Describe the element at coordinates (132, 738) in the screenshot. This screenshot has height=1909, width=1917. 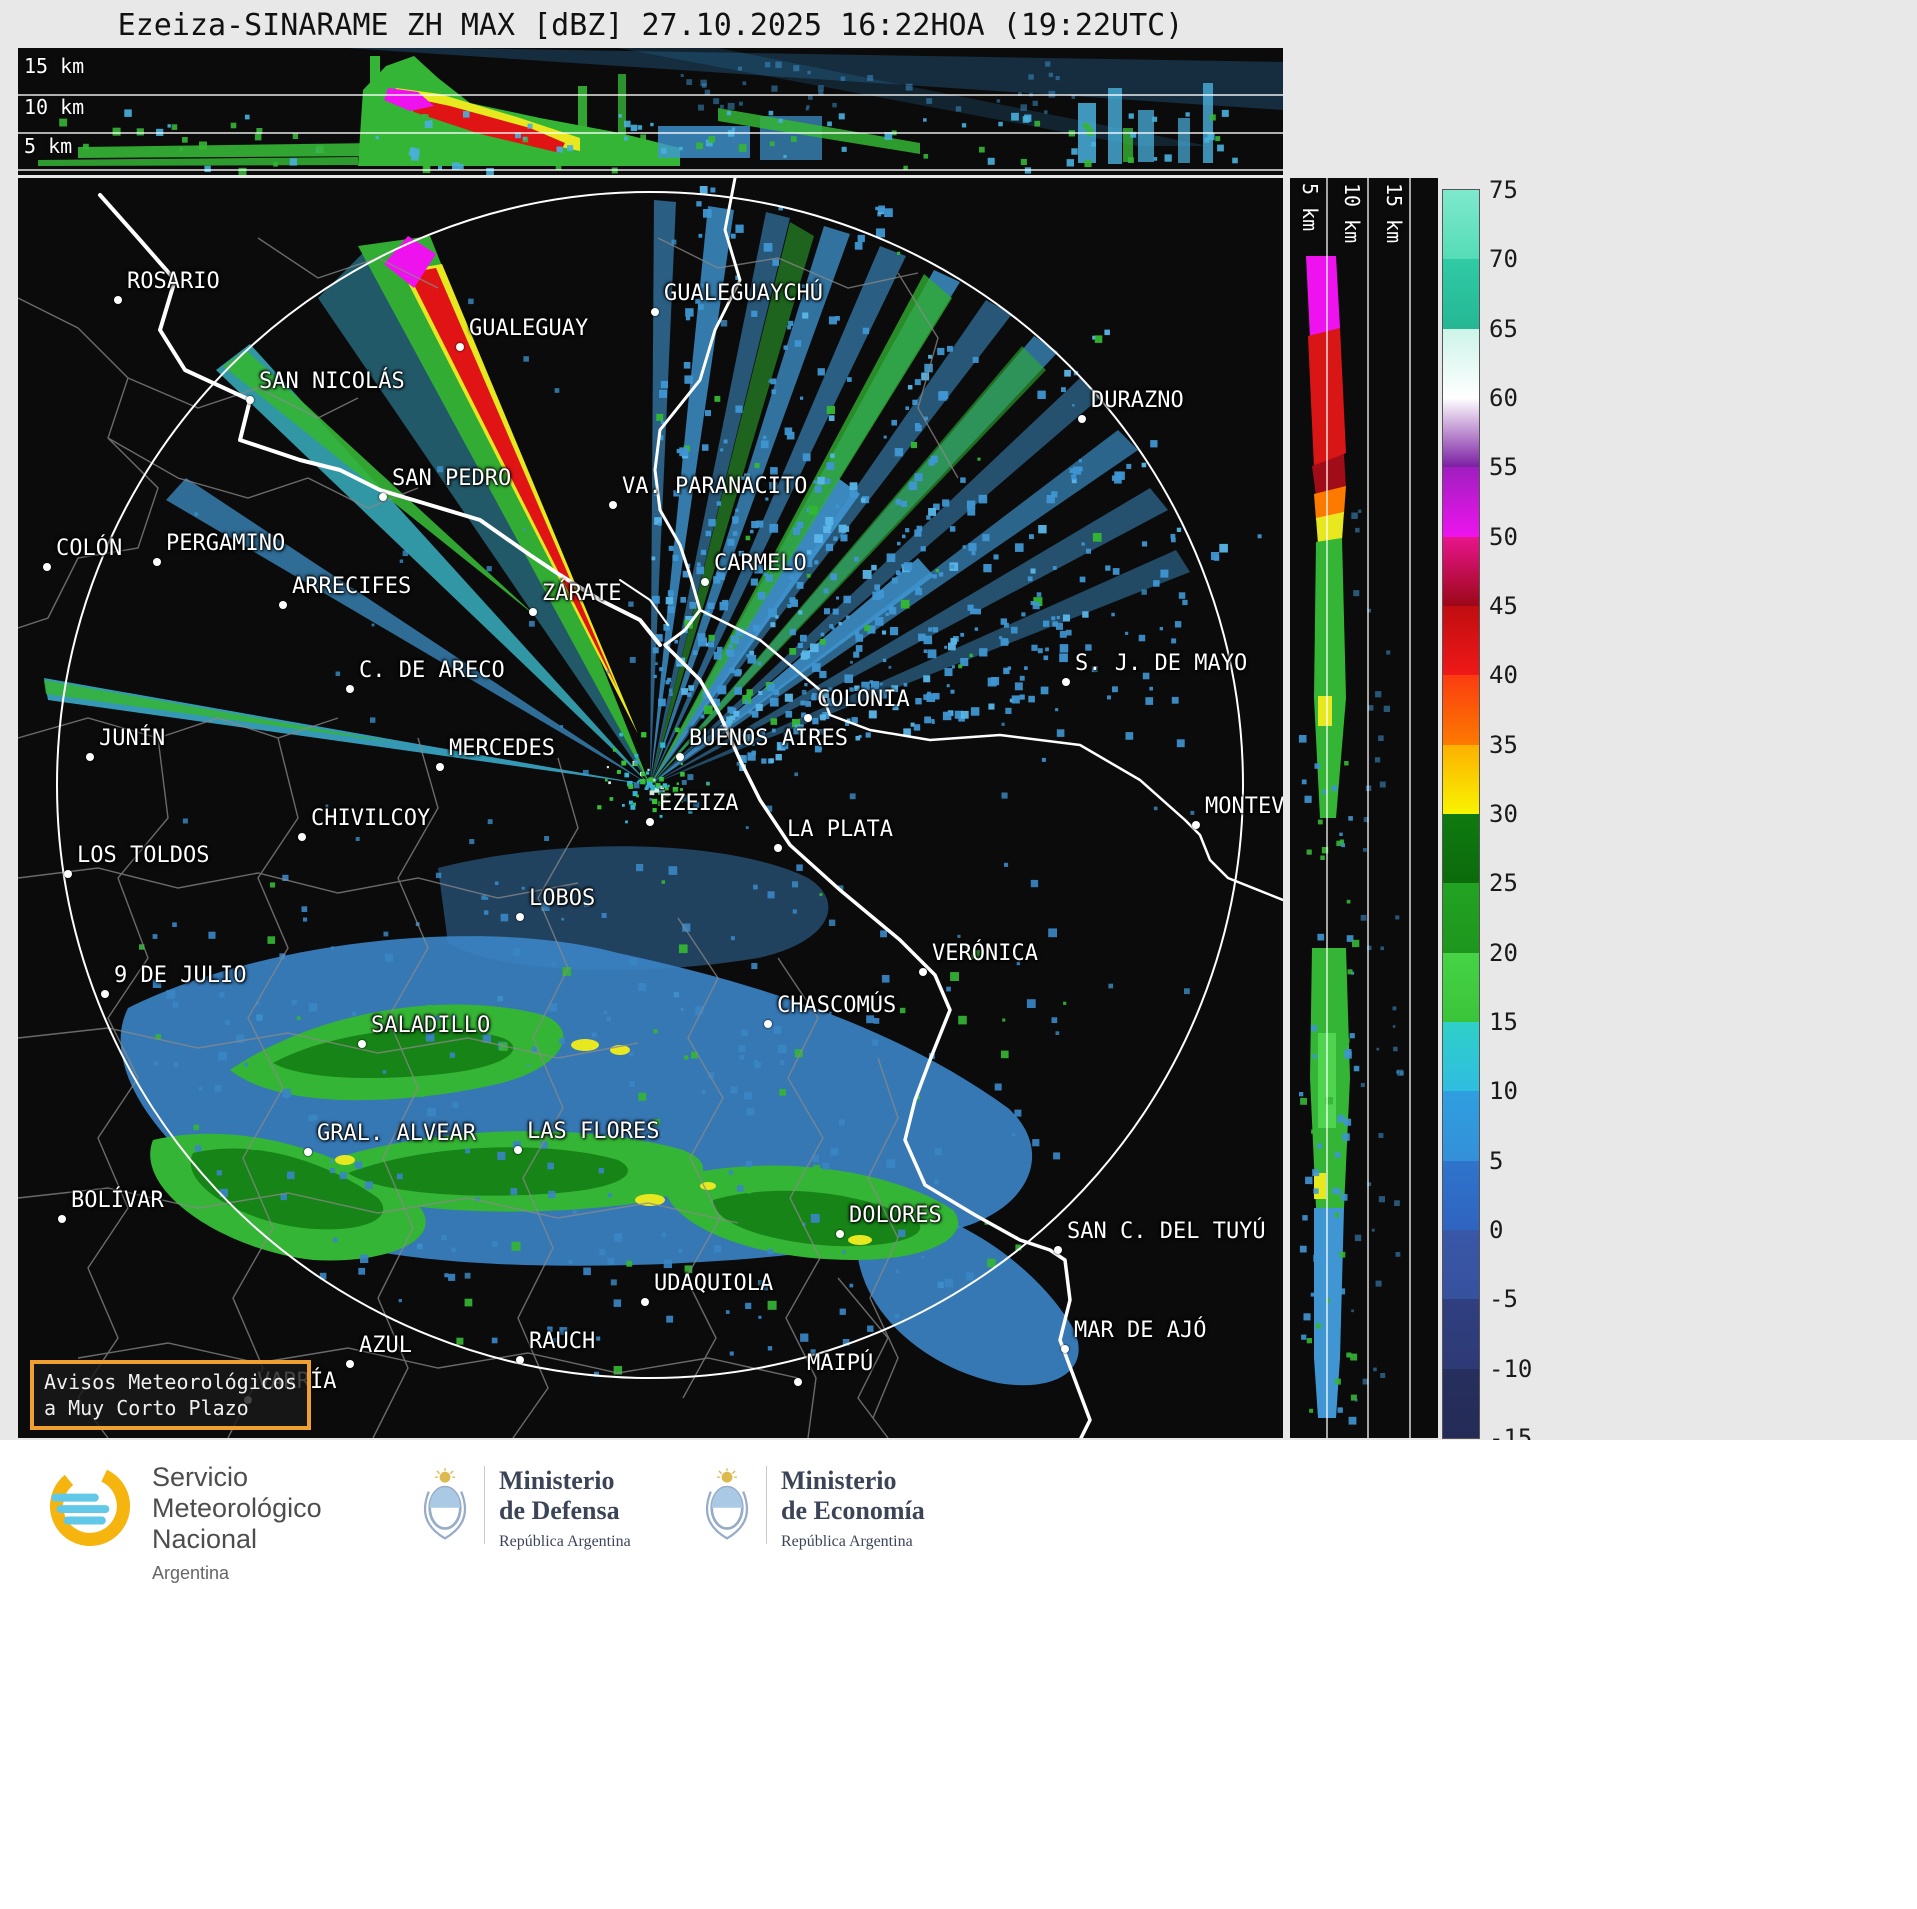
I see `city-label: JUNÍN` at that location.